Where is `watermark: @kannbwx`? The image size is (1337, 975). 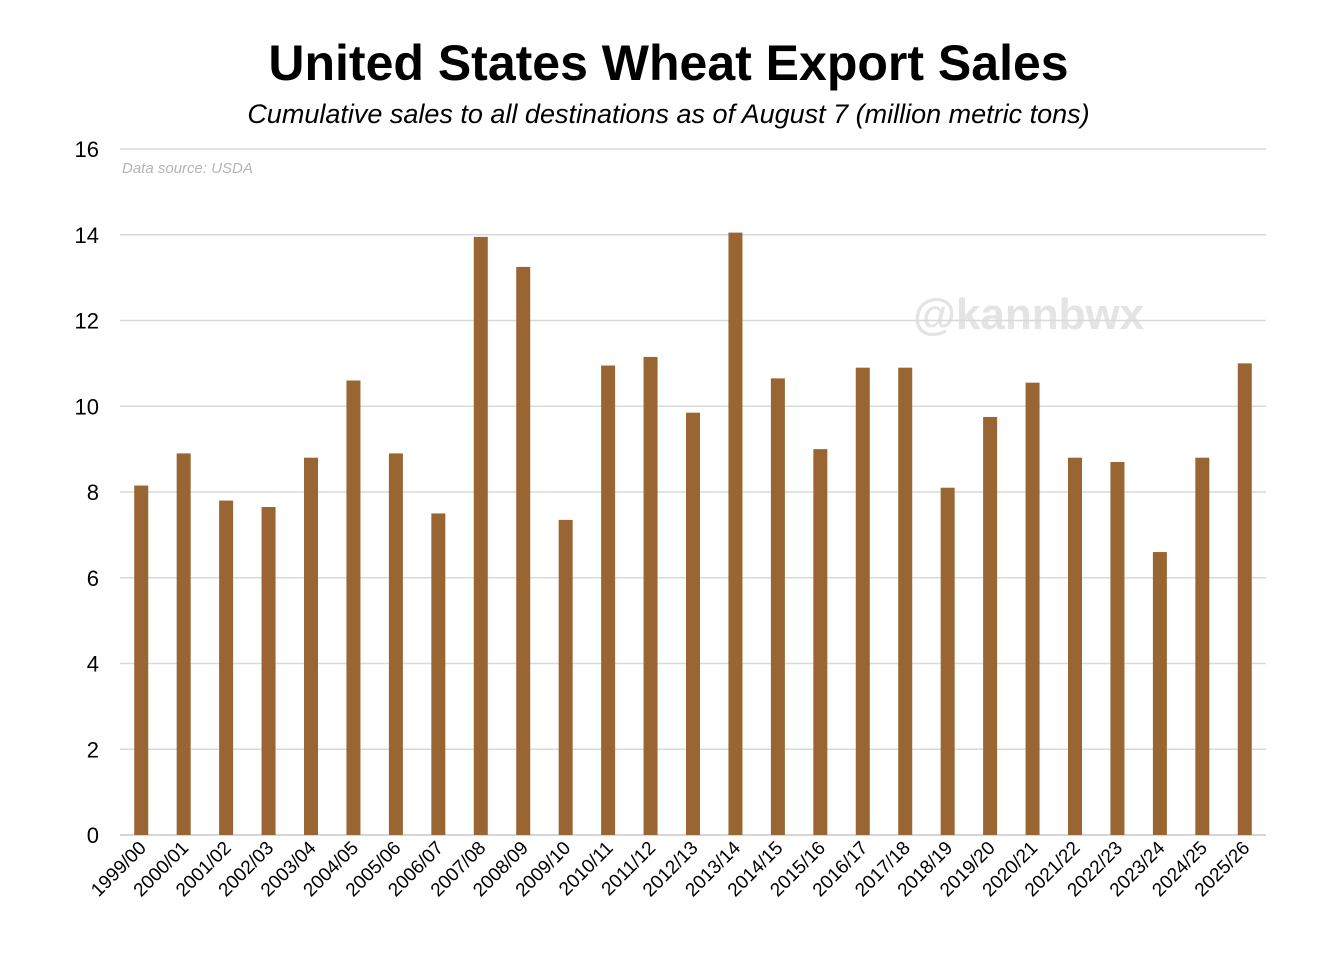
watermark: @kannbwx is located at coordinates (1029, 314).